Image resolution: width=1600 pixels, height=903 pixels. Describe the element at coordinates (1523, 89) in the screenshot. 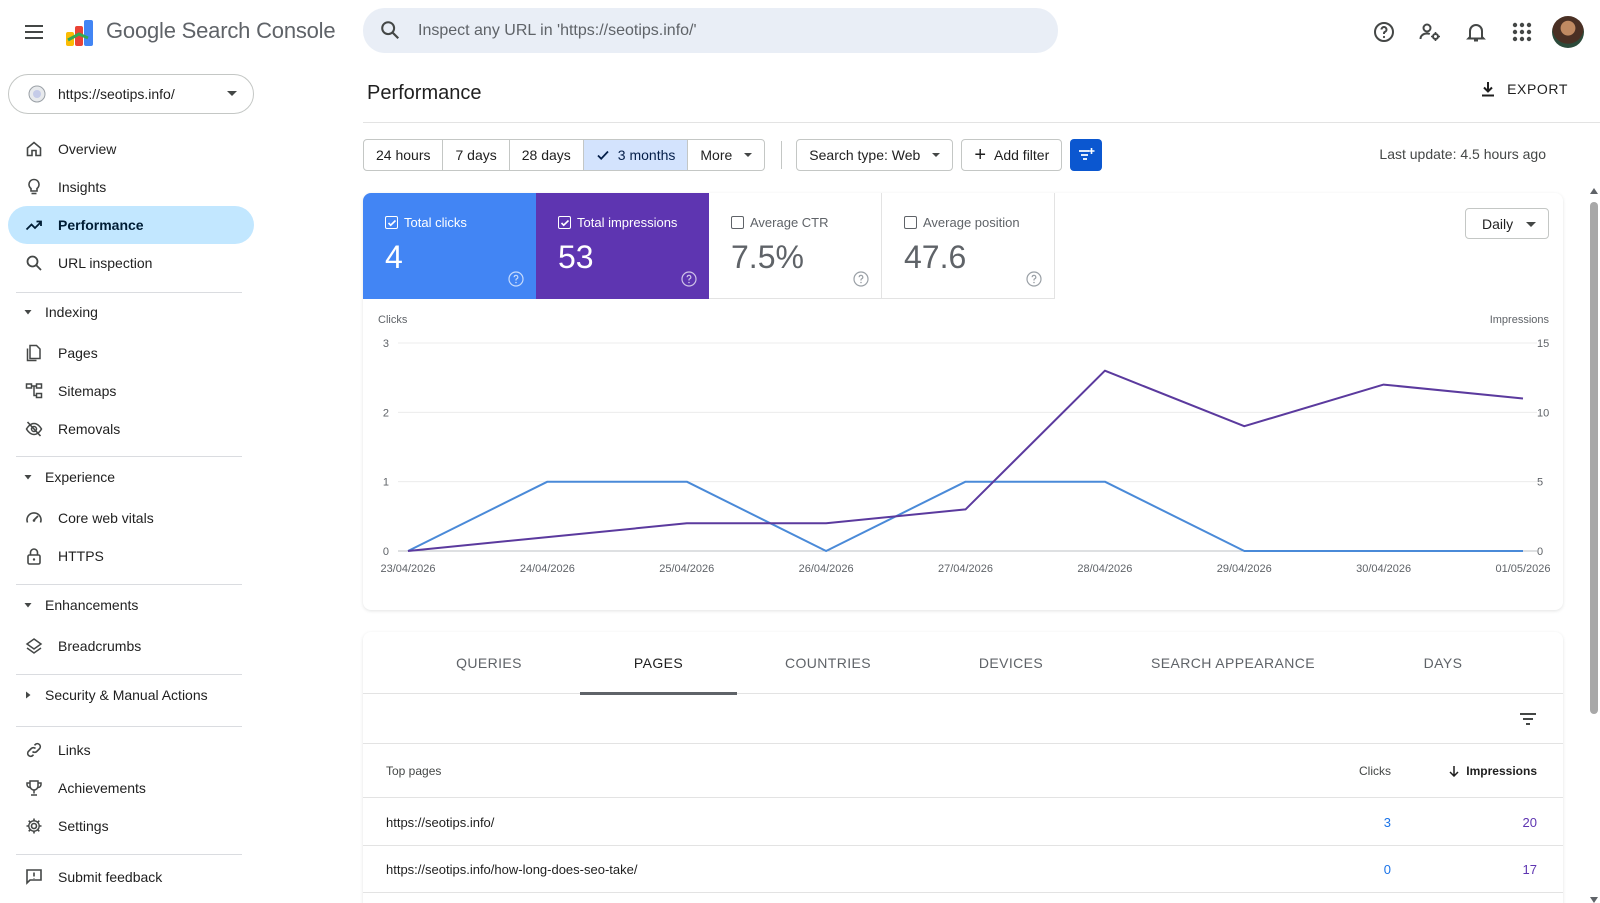

I see `export-button: EXPORT` at that location.